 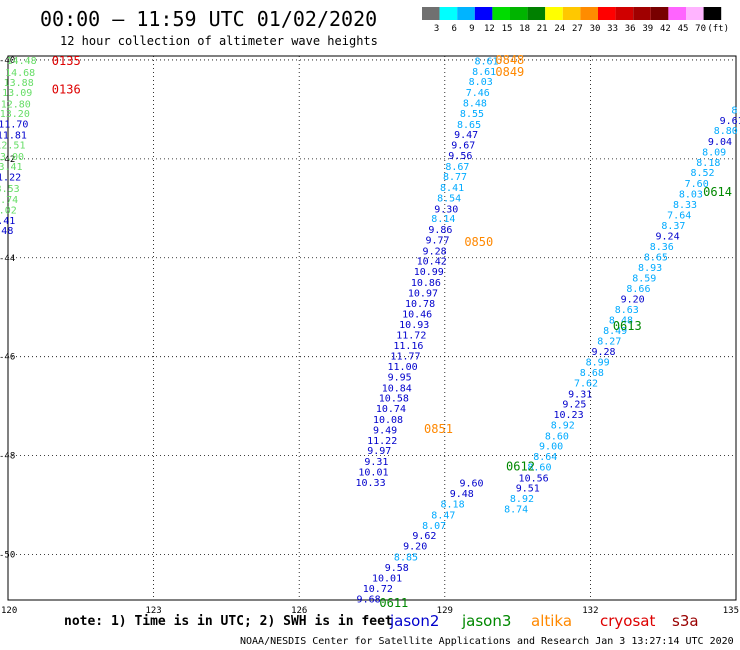 What do you see at coordinates (559, 29) in the screenshot?
I see `colorbar-label: 24` at bounding box center [559, 29].